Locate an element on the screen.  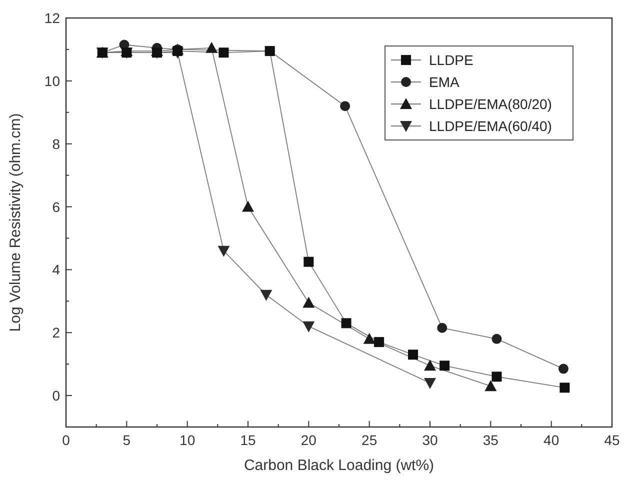
x-tick-label: 30 is located at coordinates (430, 440).